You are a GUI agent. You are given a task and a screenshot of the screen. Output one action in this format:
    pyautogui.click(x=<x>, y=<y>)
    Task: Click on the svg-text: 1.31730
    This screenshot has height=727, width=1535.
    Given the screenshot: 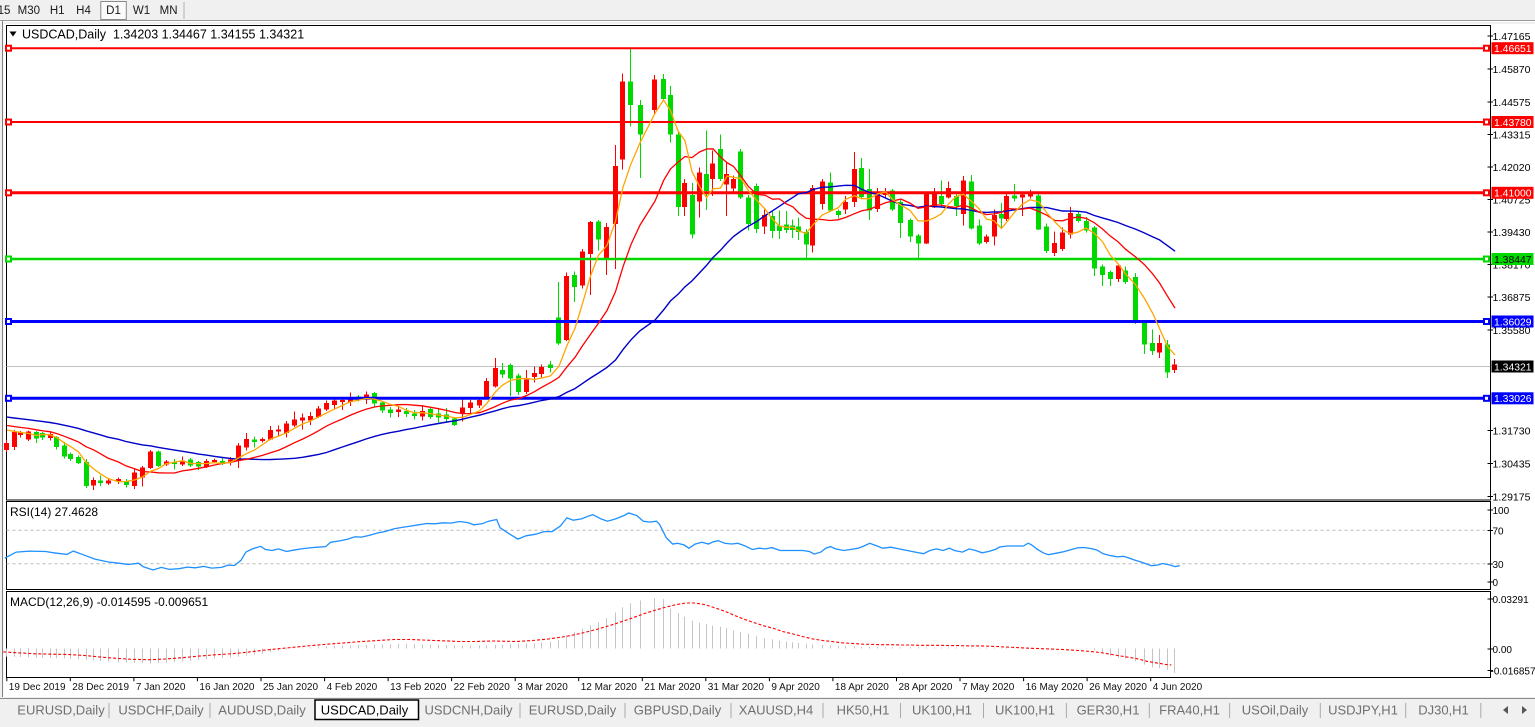 What is the action you would take?
    pyautogui.click(x=1512, y=431)
    